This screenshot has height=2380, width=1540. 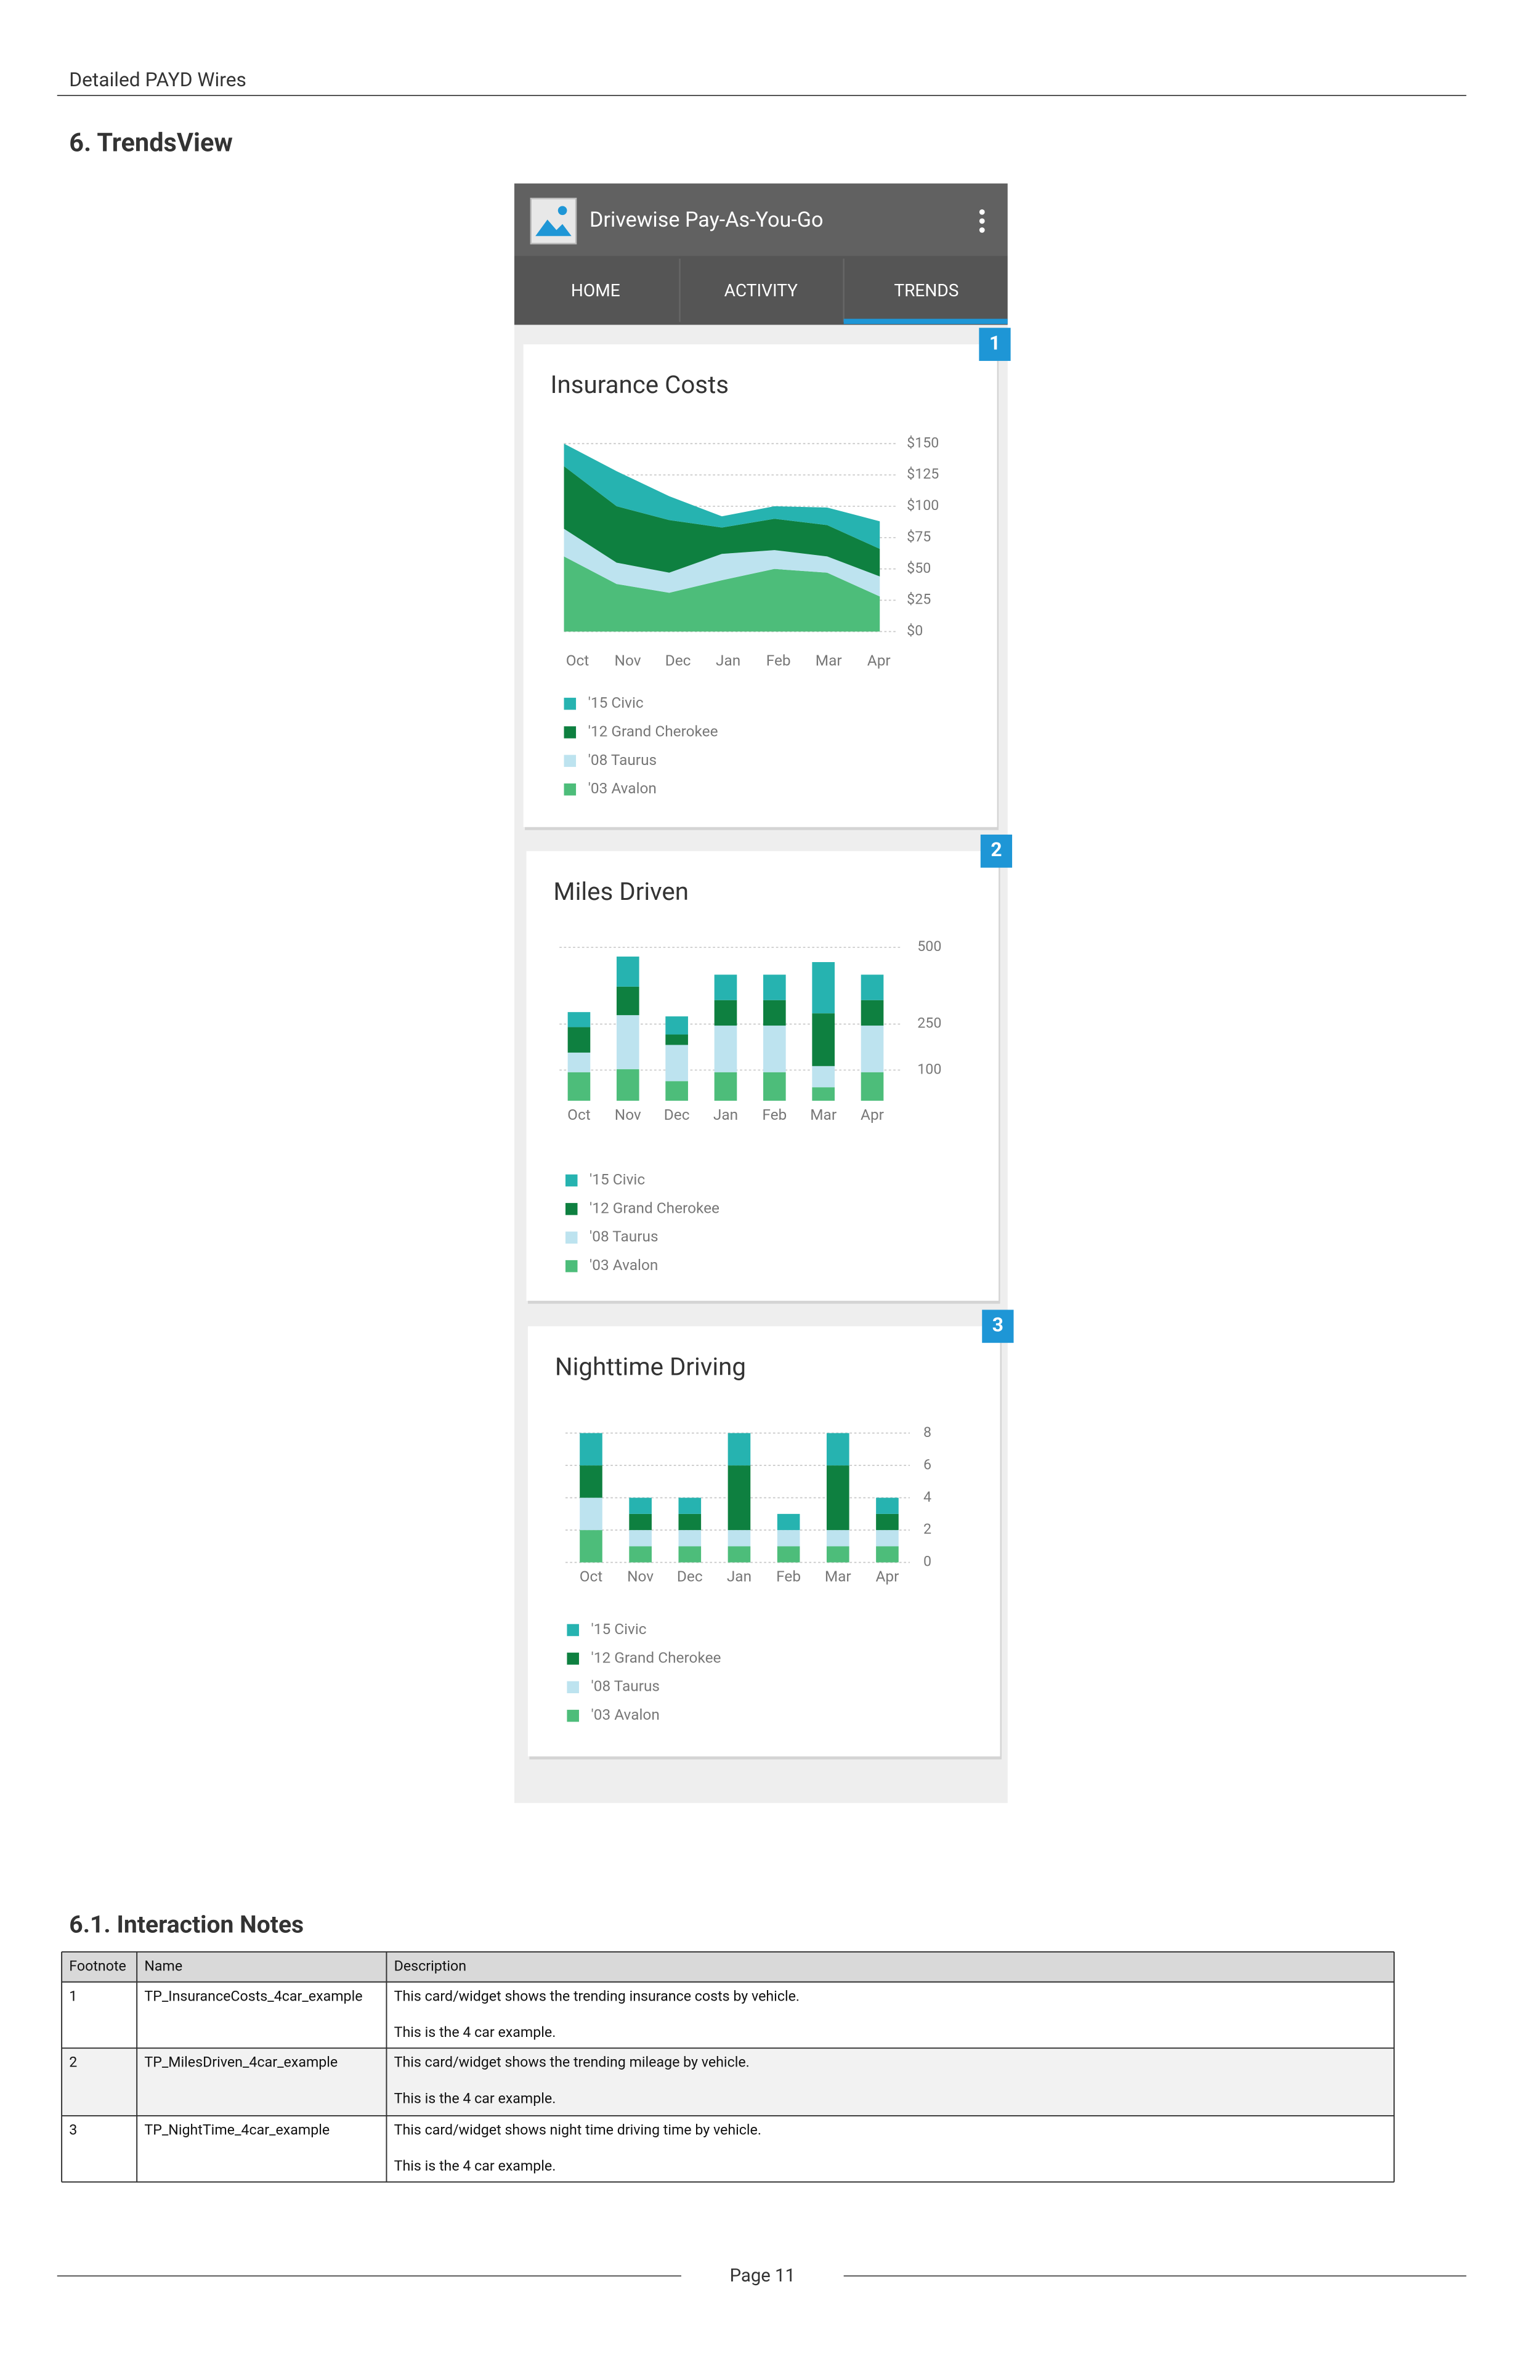 I want to click on footnote-number: 2, so click(x=996, y=849).